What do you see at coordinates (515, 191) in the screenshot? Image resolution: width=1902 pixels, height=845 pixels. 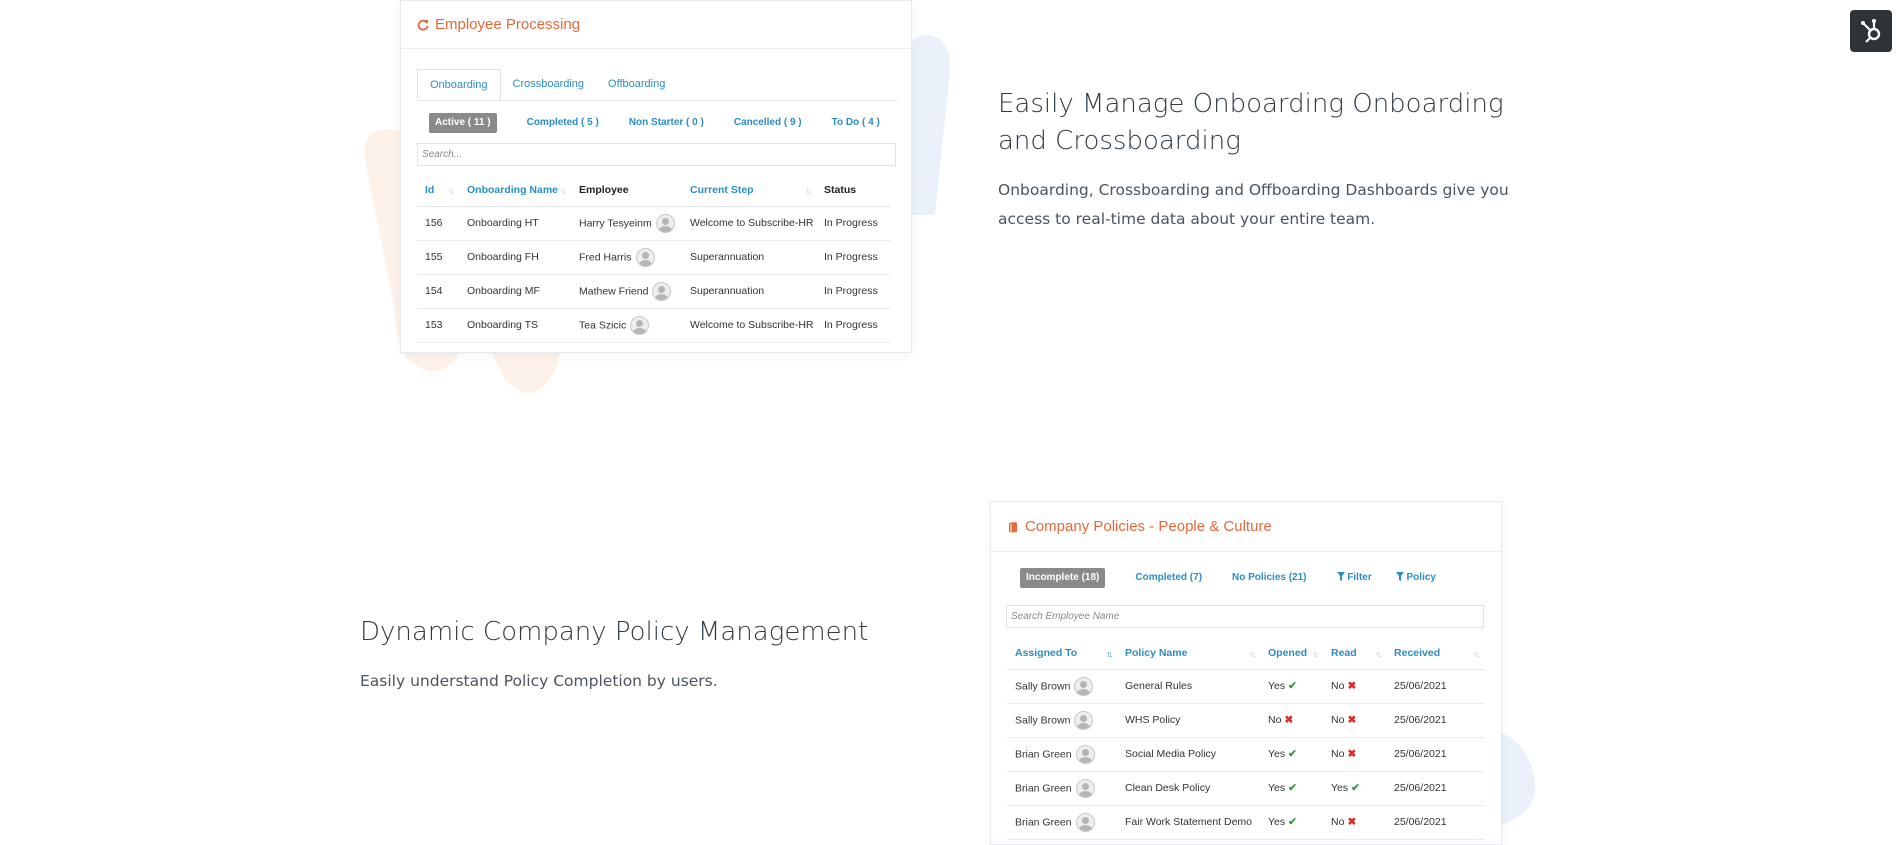 I see `column-onboarding-name: Onboarding Name ↑↓` at bounding box center [515, 191].